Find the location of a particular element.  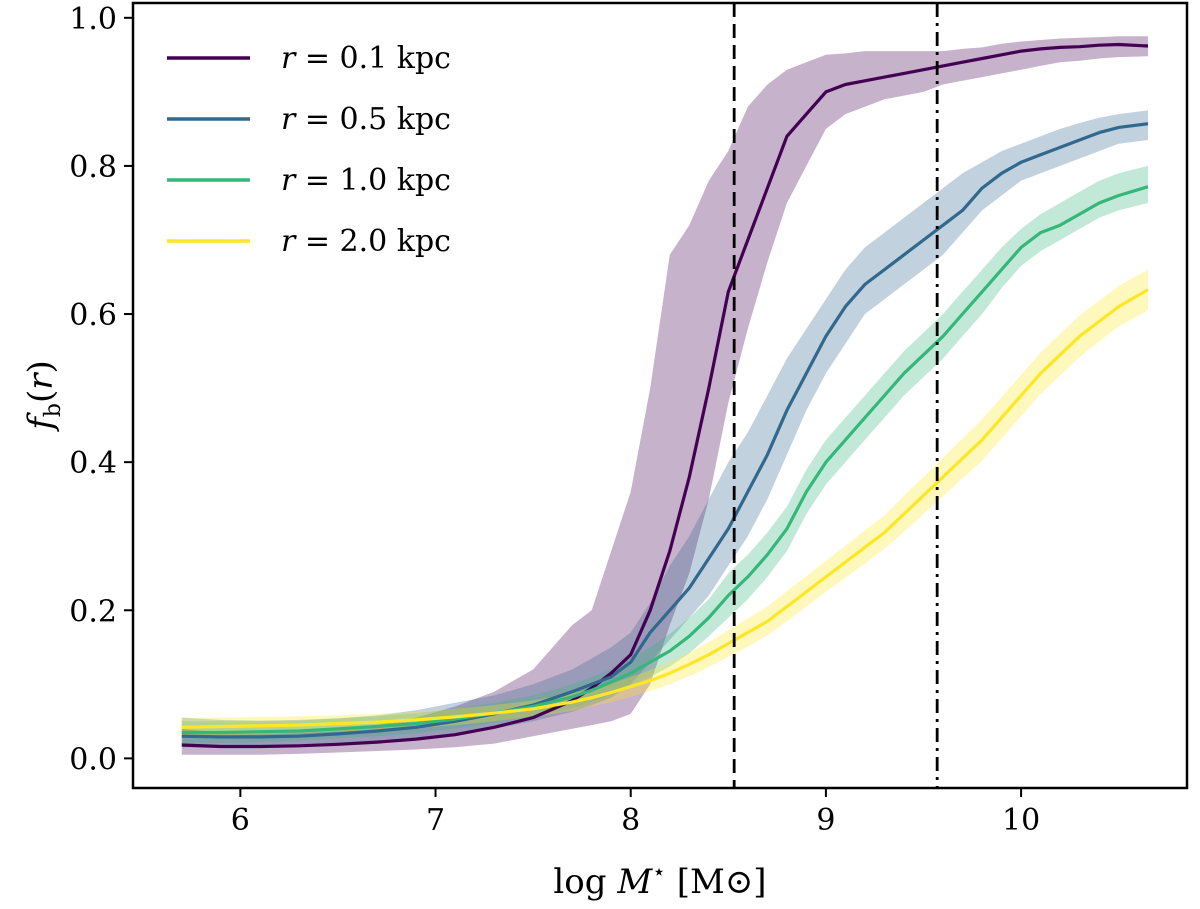

y-axis-label: fb(r) is located at coordinates (43, 396).